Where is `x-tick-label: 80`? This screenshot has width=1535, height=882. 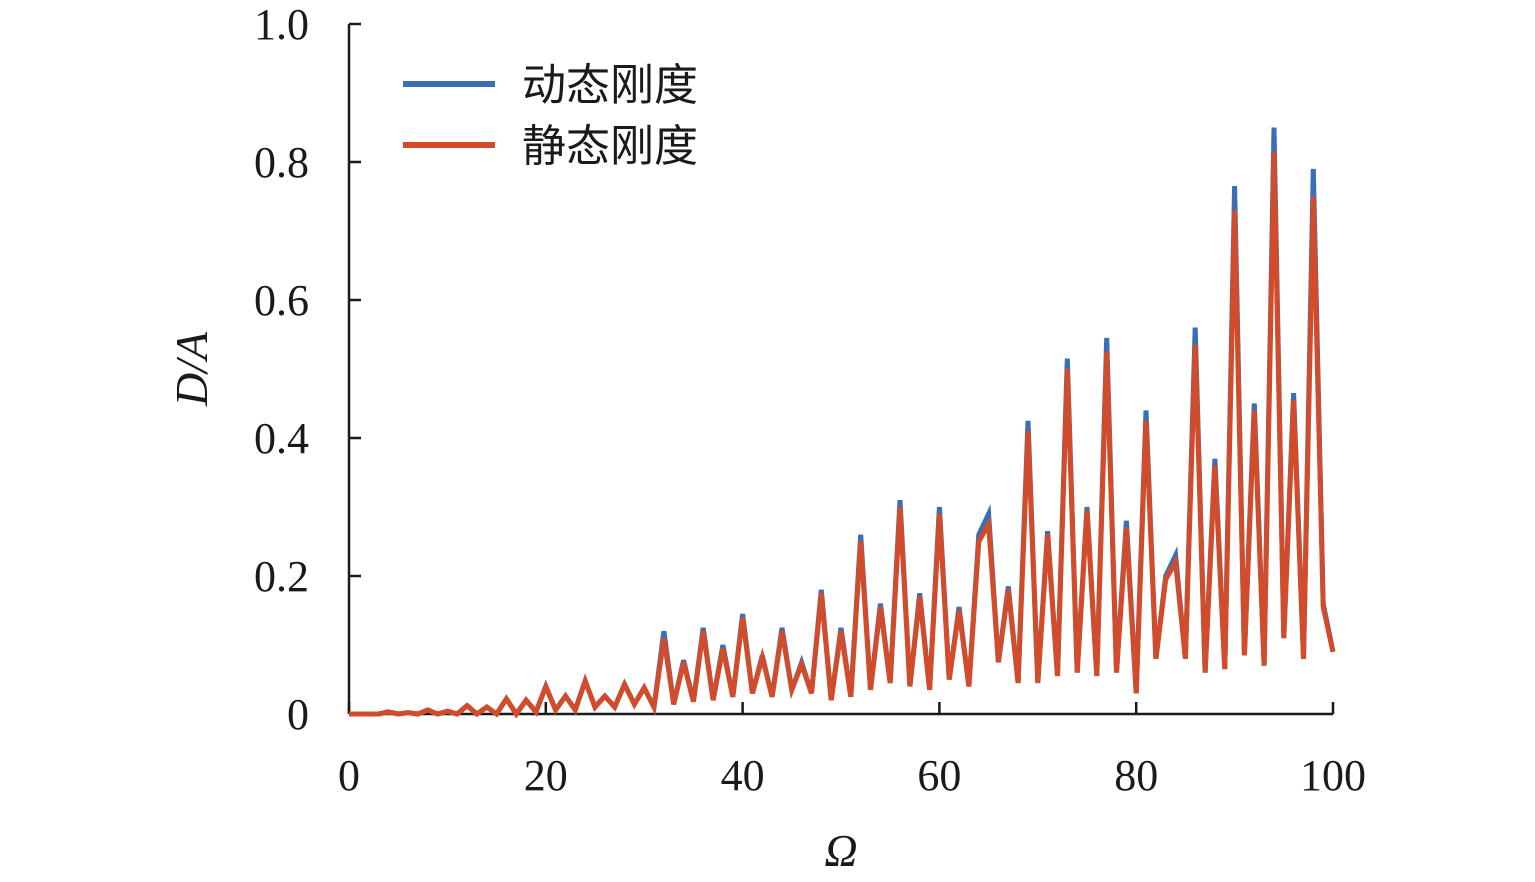 x-tick-label: 80 is located at coordinates (1136, 775).